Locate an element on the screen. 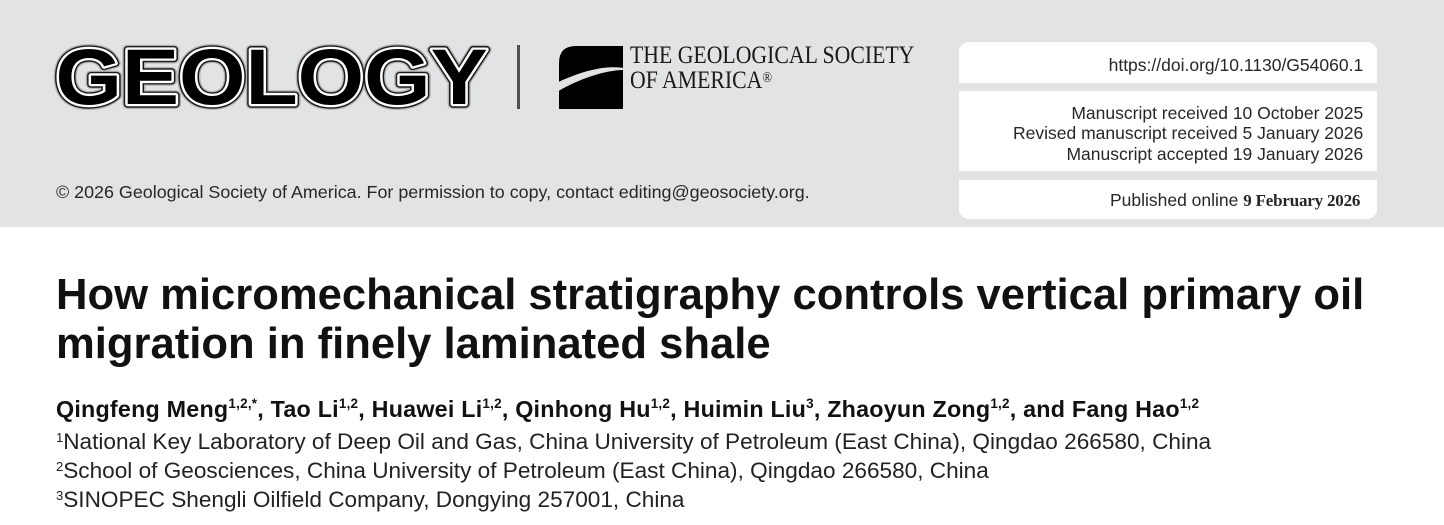  svg-text: GEOLOGY is located at coordinates (272, 77).